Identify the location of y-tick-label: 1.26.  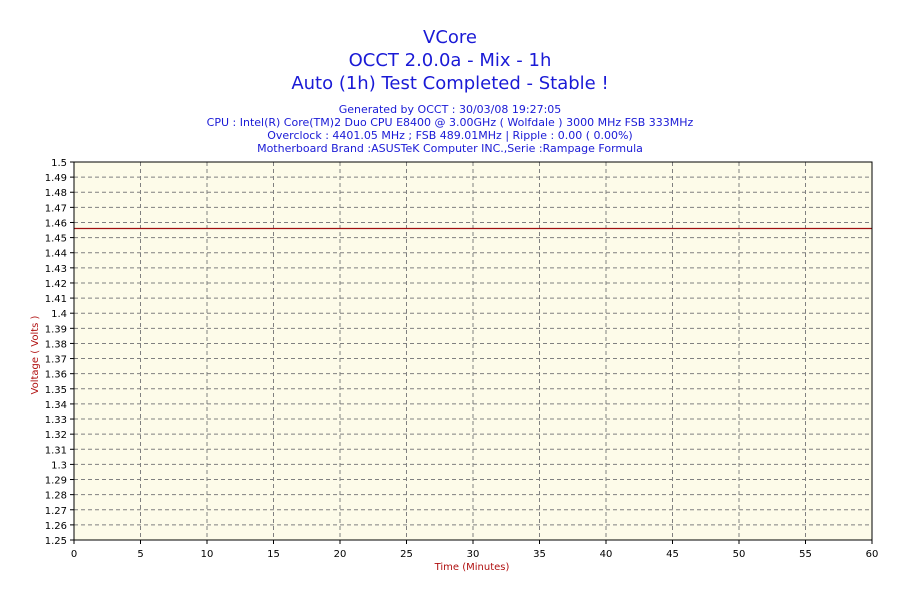
(56, 526).